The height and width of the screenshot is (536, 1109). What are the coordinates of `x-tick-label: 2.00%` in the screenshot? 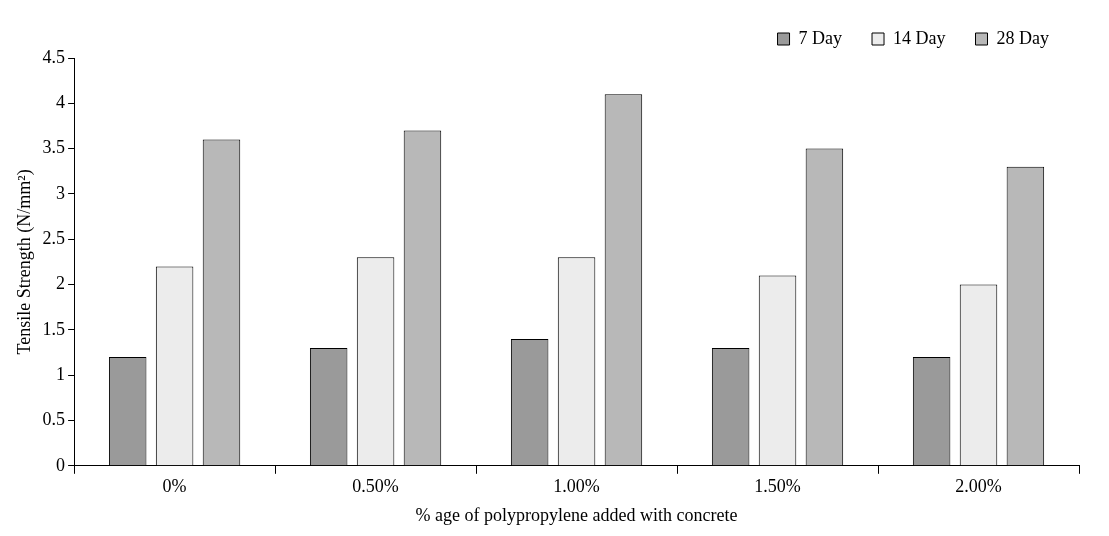 It's located at (978, 486).